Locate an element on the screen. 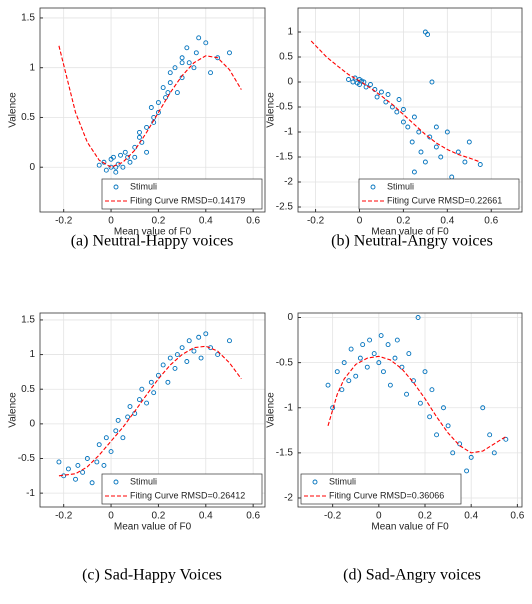 The height and width of the screenshot is (604, 532). legend-label: Fiting Curve RMSD=0.26412 is located at coordinates (187, 495).